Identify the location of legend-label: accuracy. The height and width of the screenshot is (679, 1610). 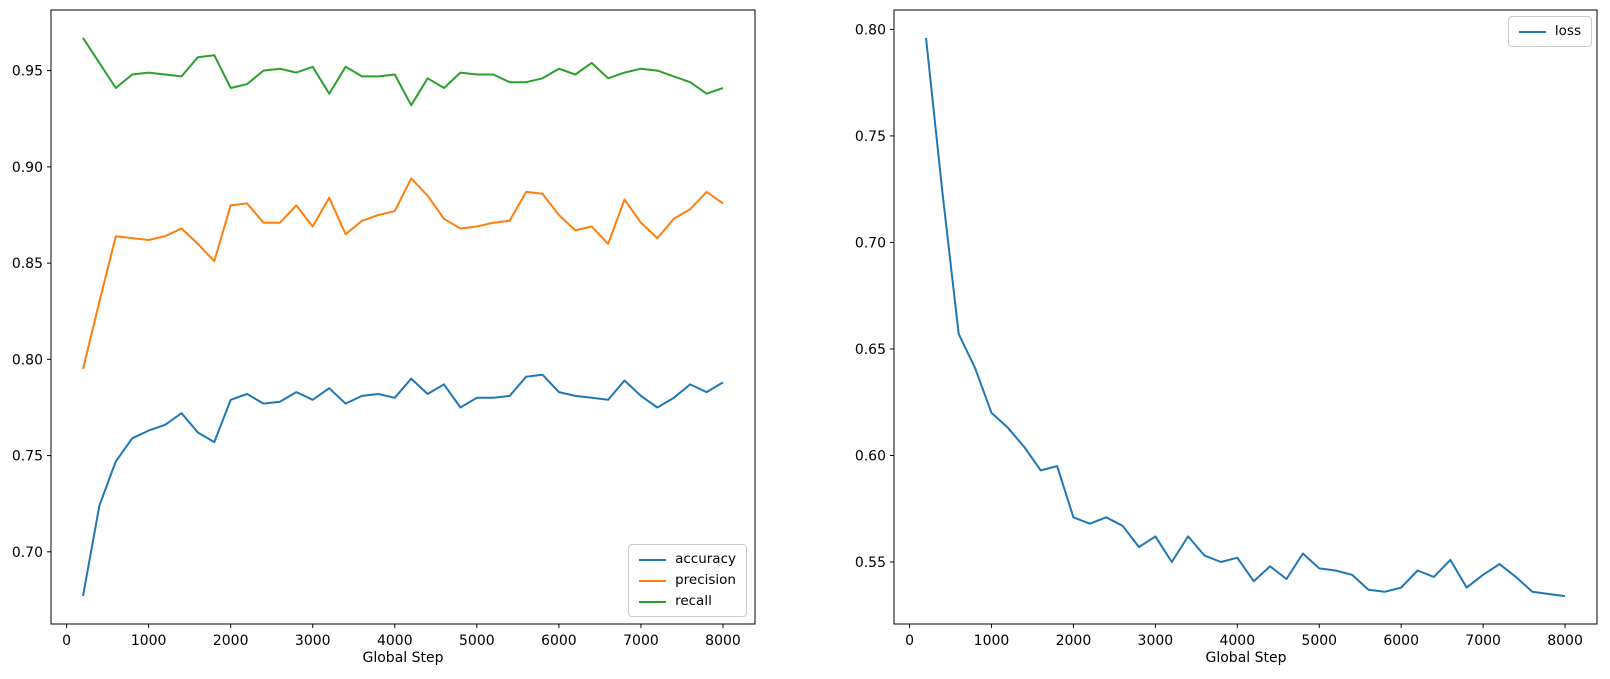
(705, 559).